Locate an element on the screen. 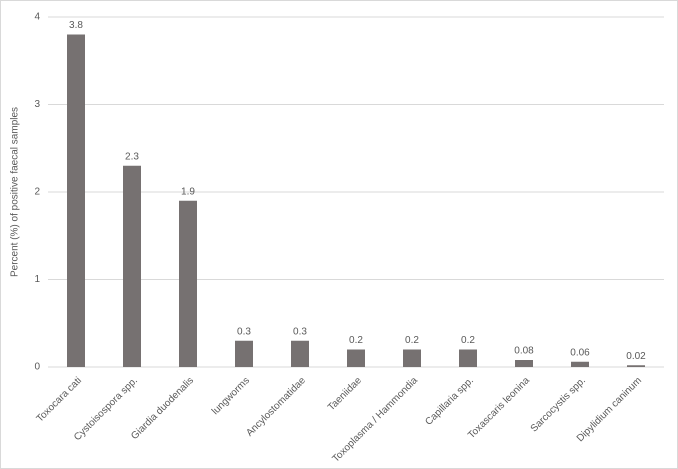 This screenshot has height=469, width=678. y-tick-label: 2 is located at coordinates (37, 192).